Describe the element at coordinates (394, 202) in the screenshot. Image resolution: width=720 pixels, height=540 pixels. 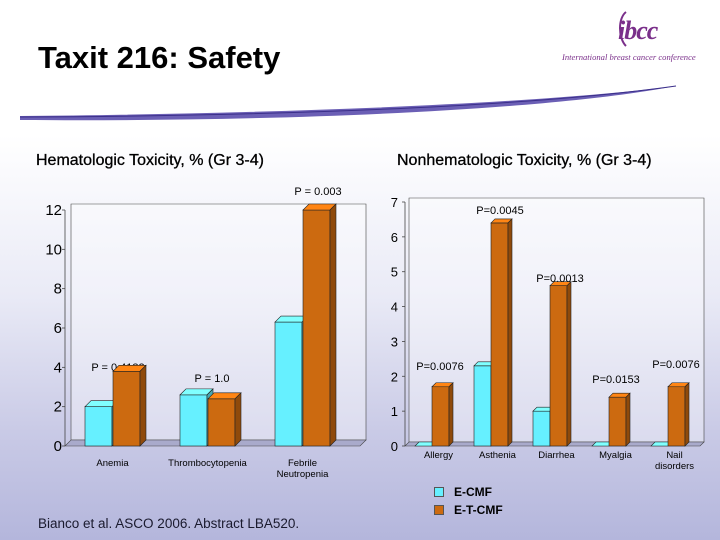
I see `y-tick-label: 7` at that location.